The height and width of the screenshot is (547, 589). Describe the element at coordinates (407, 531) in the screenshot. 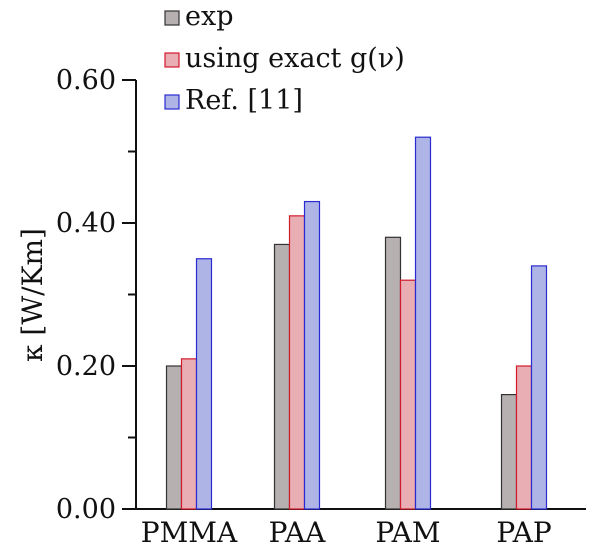

I see `x-tick-label: PAM` at that location.